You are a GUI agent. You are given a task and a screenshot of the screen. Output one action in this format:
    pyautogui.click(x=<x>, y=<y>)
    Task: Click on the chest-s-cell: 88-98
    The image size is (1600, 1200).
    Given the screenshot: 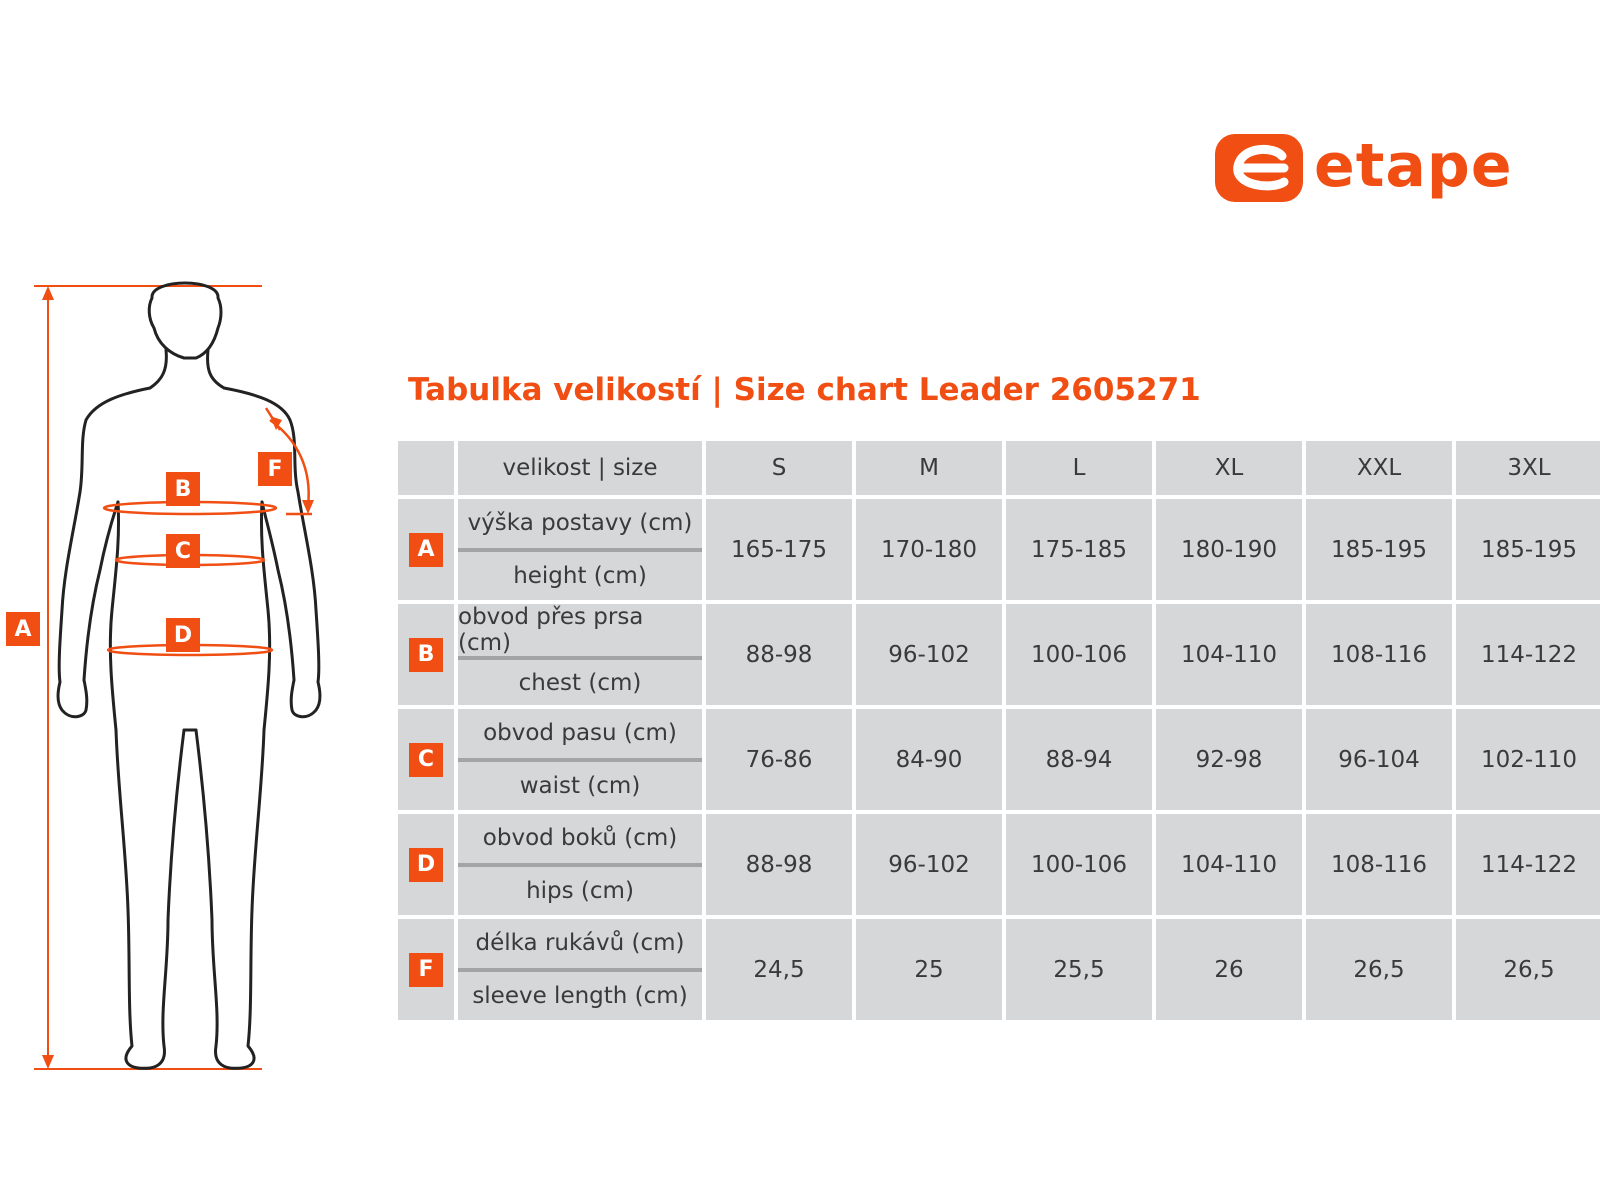 What is the action you would take?
    pyautogui.click(x=779, y=654)
    